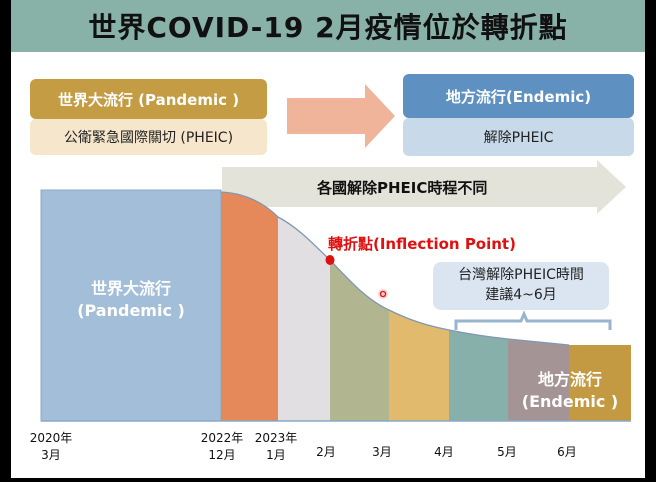 This screenshot has height=482, width=656. What do you see at coordinates (131, 300) in the screenshot?
I see `pandemic-bar-label: 世界大流行 (Pandemic )` at bounding box center [131, 300].